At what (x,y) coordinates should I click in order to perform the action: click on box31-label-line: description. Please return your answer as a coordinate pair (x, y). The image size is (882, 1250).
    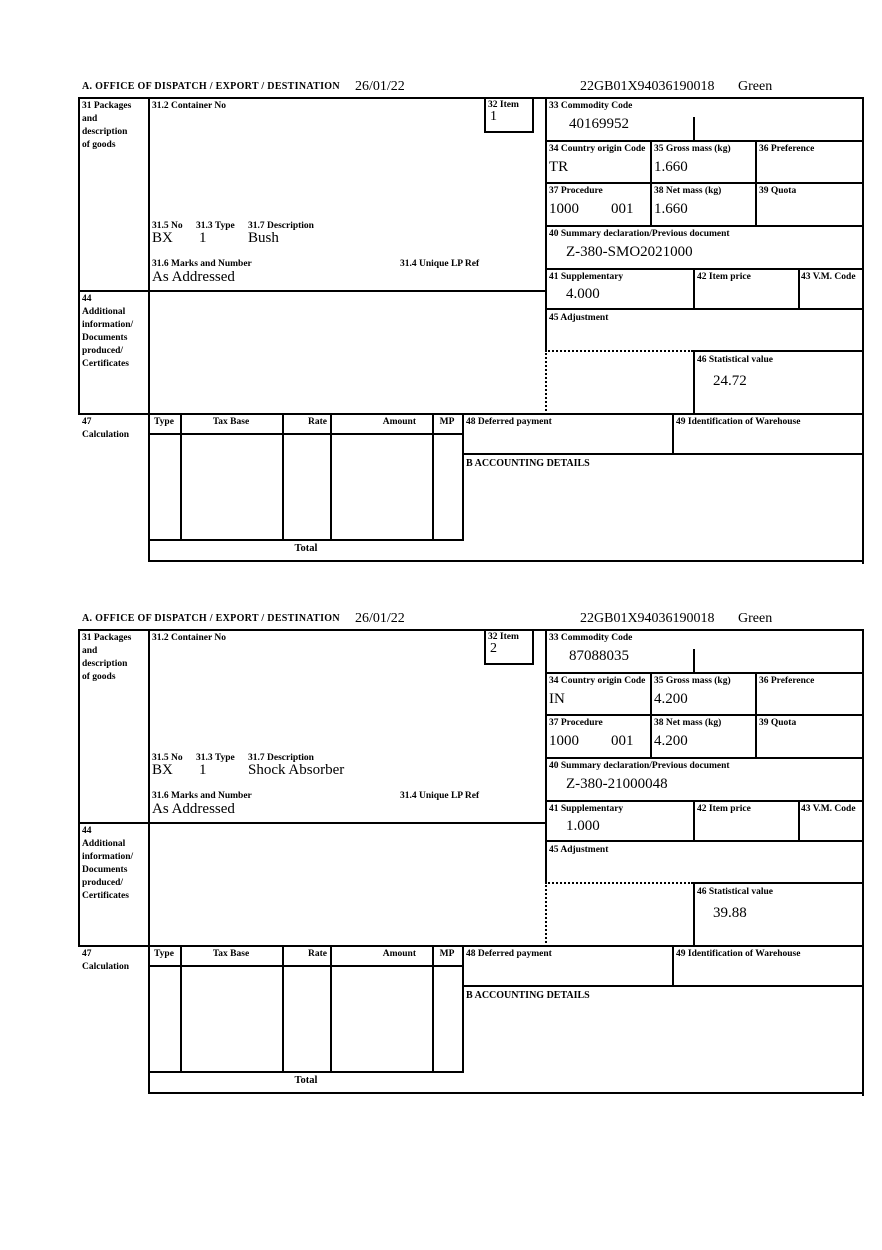
    Looking at the image, I should click on (105, 664).